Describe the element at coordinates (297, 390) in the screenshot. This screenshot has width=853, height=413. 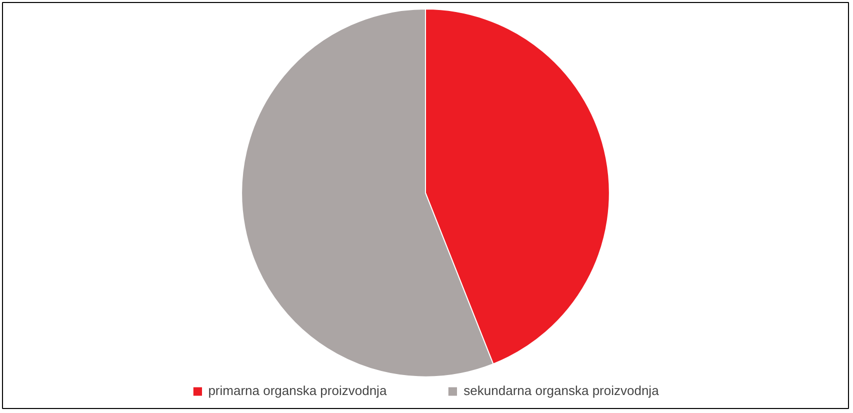
I see `legend-label: primarna organska proizvodnja` at that location.